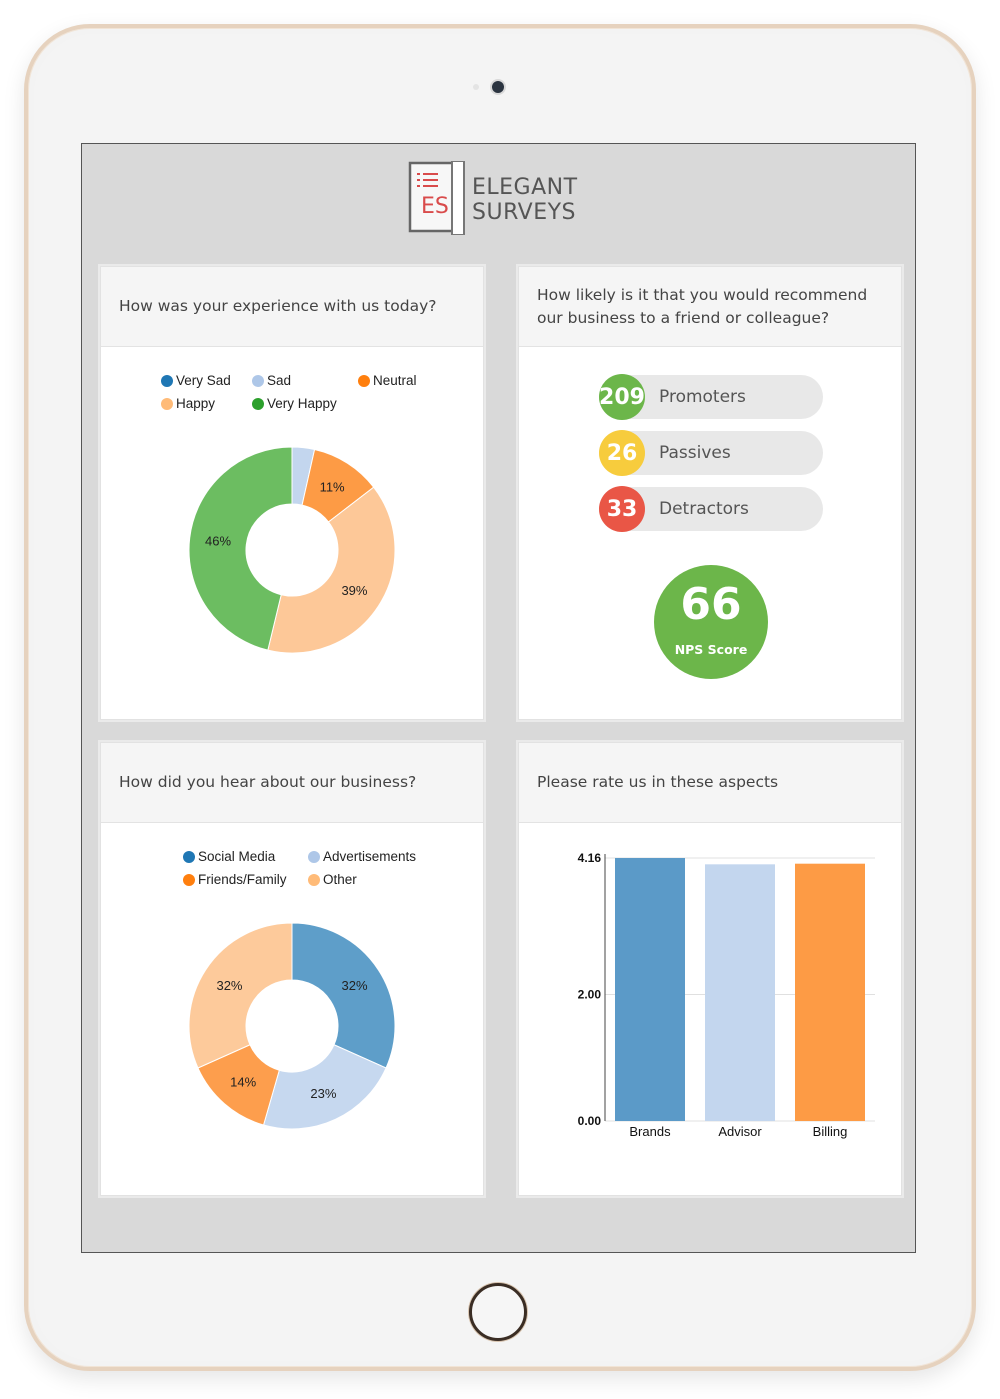 This screenshot has height=1399, width=1000. Describe the element at coordinates (354, 590) in the screenshot. I see `donut-slice-label: 39%` at that location.